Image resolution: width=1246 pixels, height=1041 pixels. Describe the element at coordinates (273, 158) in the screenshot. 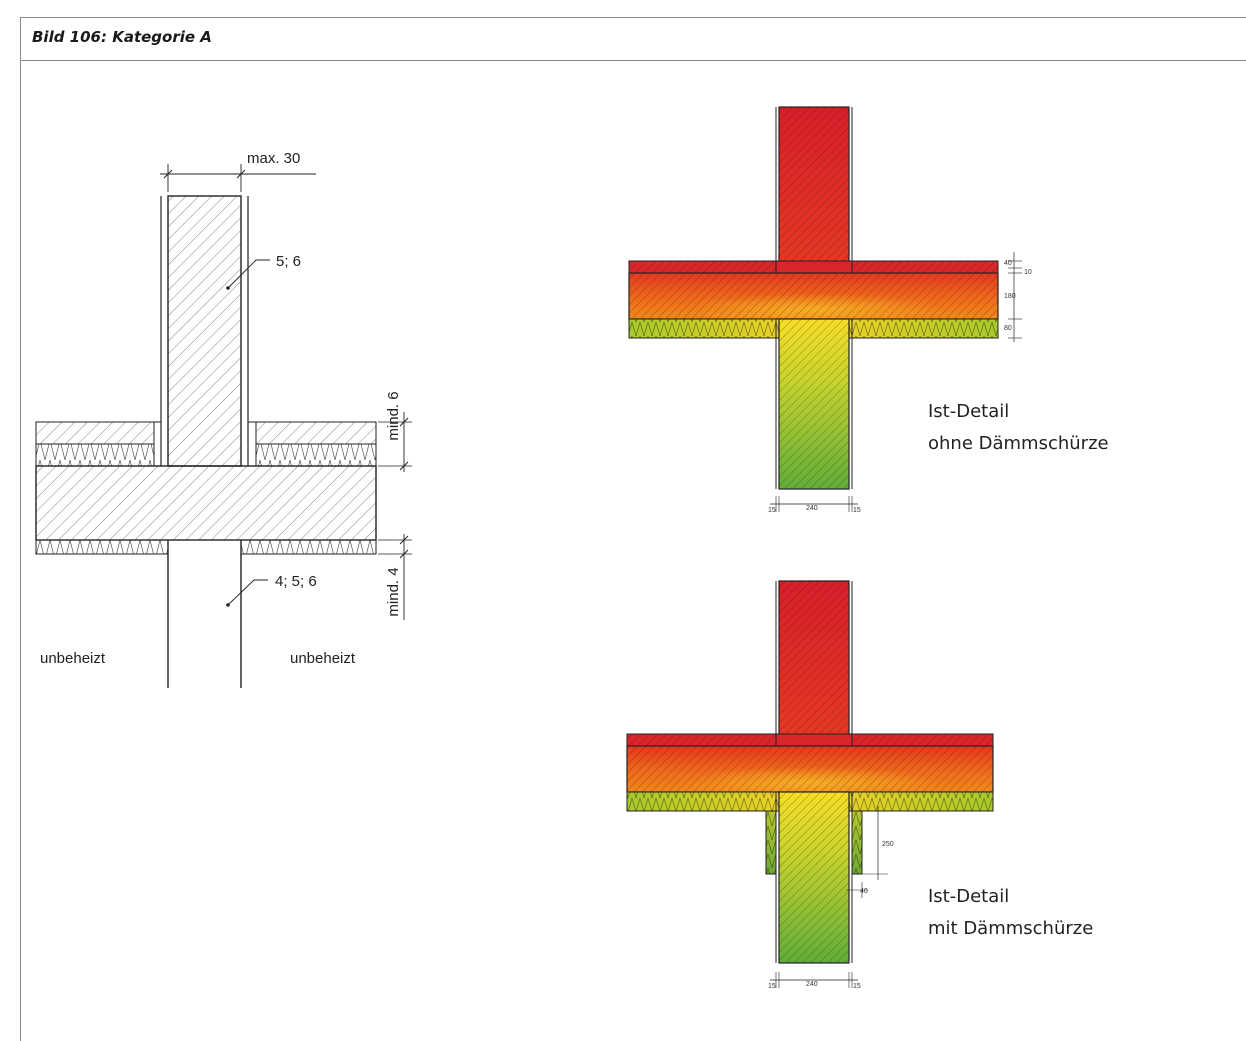

I see `dim-max-30: max. 30` at that location.